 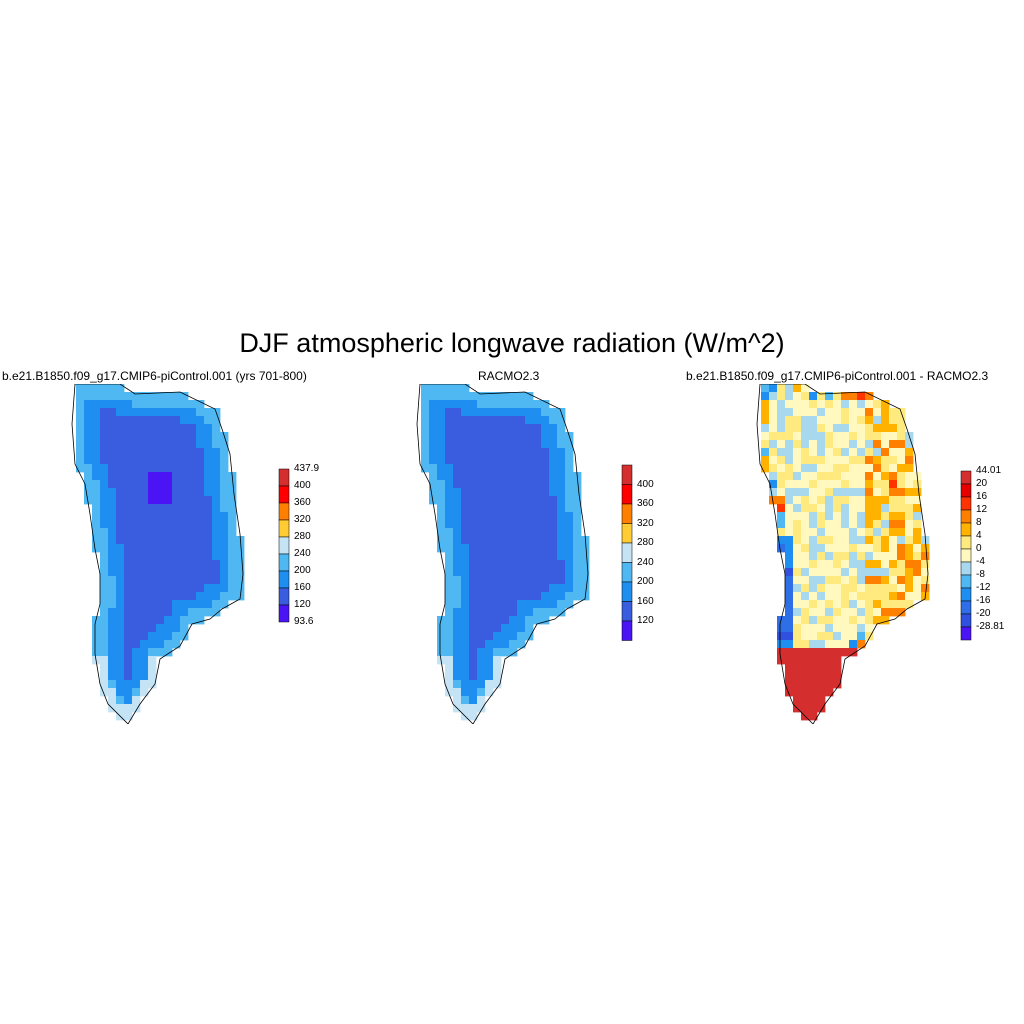 I want to click on racmo-panel: RACMO2.3 400 360 320 280 240 200 160 120, so click(x=510, y=546).